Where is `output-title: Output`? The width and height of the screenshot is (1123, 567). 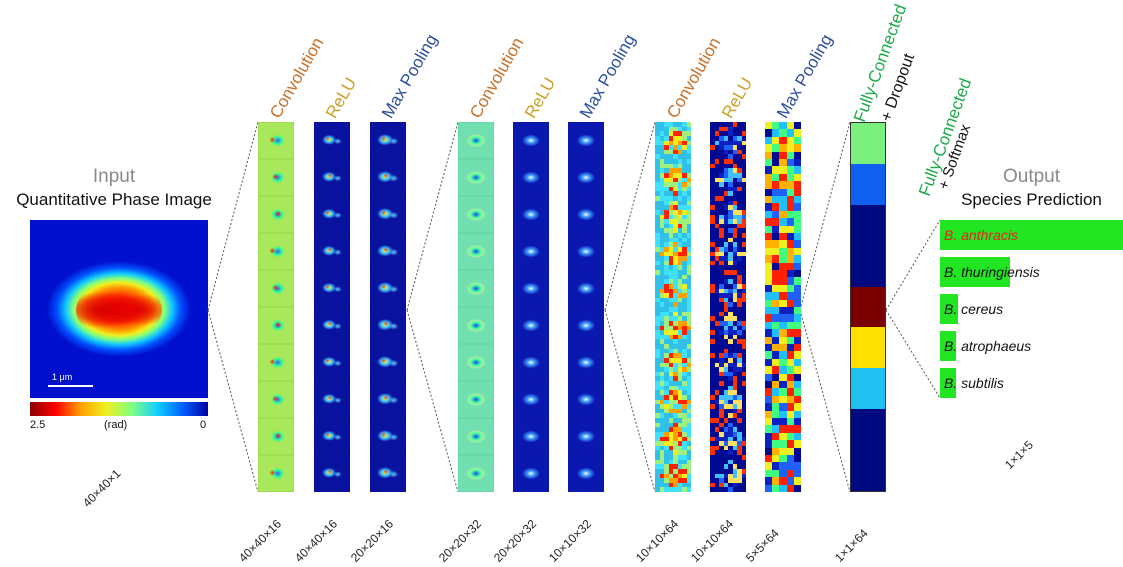
output-title: Output is located at coordinates (1031, 176).